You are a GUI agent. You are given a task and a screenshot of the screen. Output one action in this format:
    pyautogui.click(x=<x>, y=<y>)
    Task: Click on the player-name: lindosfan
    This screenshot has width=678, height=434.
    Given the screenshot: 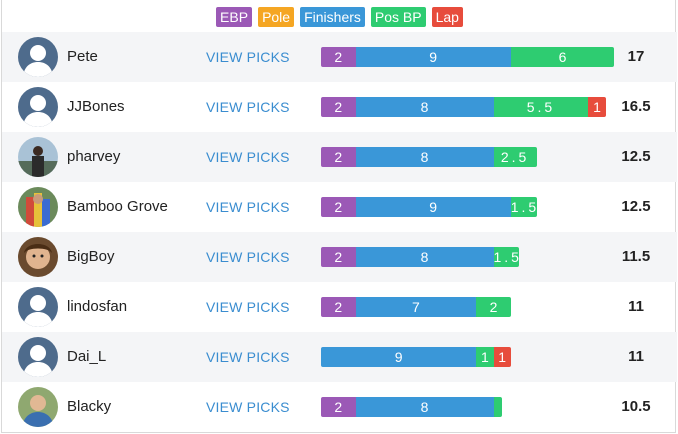 What is the action you would take?
    pyautogui.click(x=97, y=306)
    